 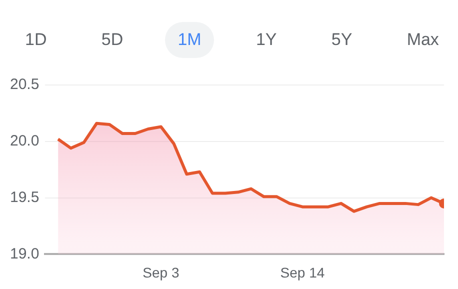 I want to click on y-tick-label: 20.0, so click(x=25, y=141).